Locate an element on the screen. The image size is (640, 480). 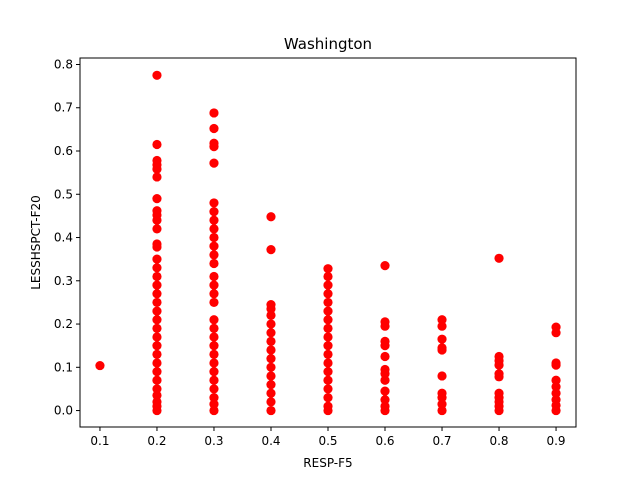
y-axis-ticks: 0.0 0.1 0.2 0.3 0.4 0.5 0.6 0.7 0.8 is located at coordinates (67, 237).